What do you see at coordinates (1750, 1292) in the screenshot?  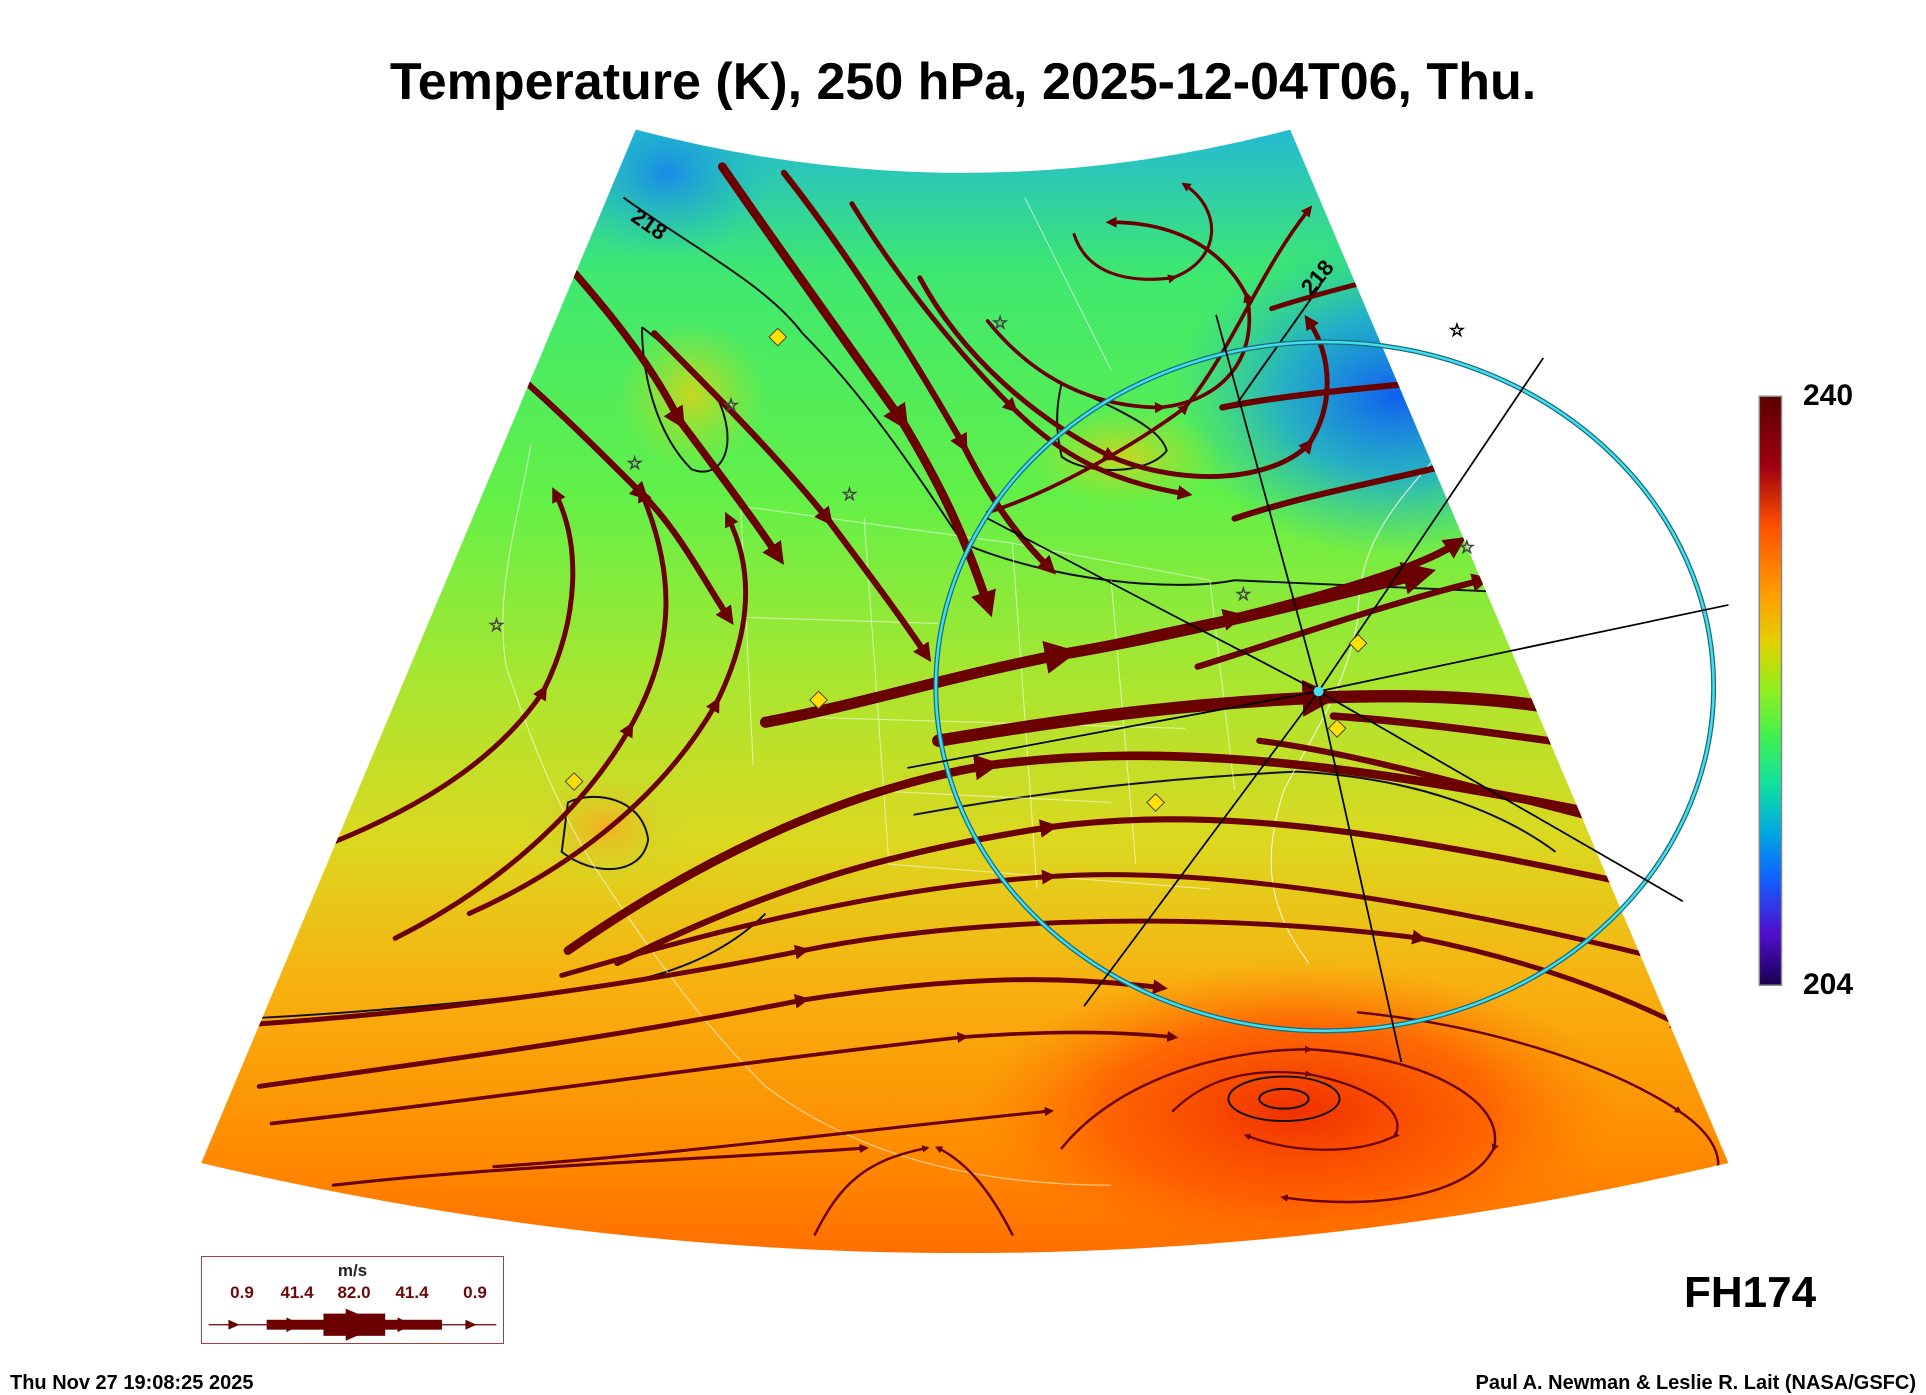 I see `forecast-hour: FH174` at bounding box center [1750, 1292].